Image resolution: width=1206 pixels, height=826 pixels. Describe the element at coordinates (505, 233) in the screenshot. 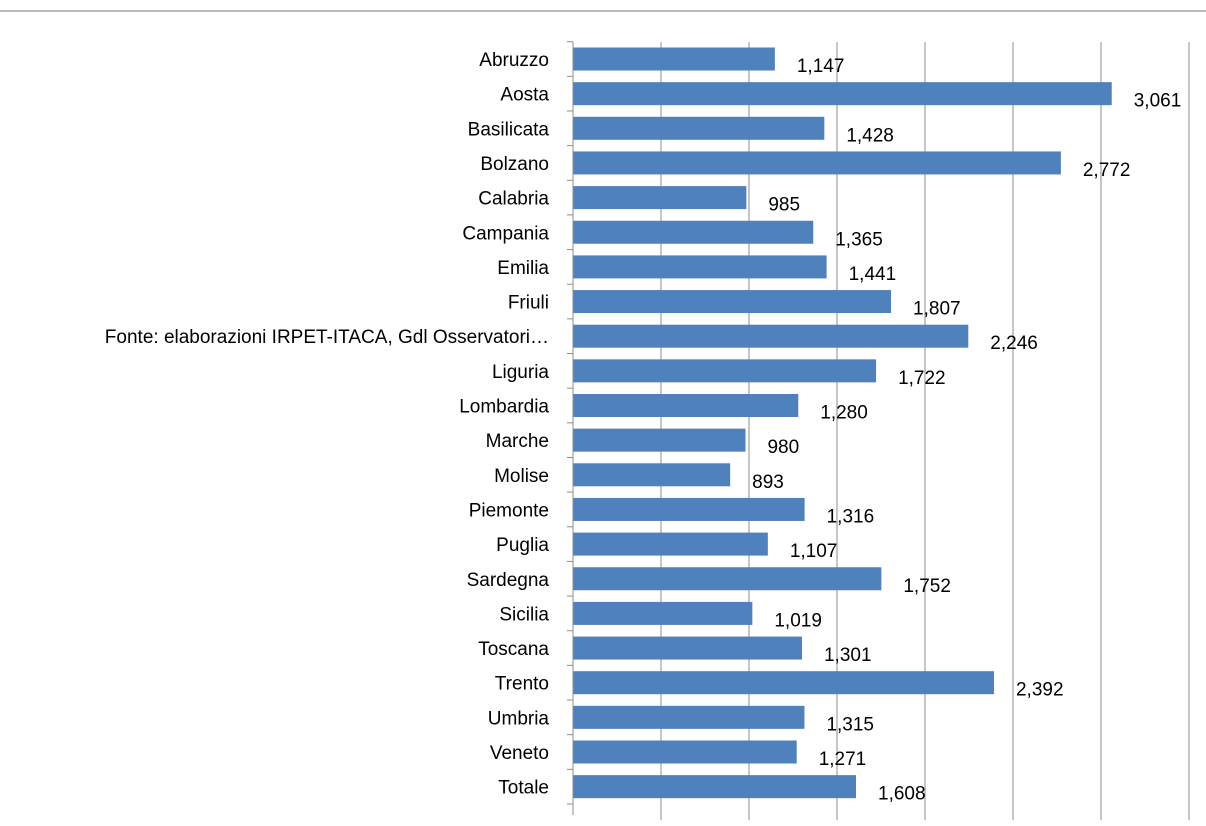

I see `category-label: Campania` at that location.